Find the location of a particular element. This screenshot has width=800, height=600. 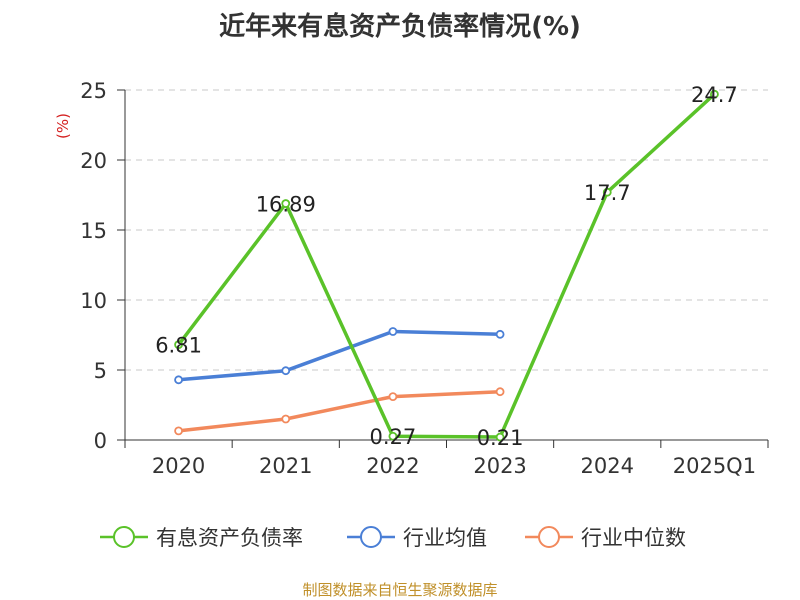

x-tick-label: 2023 is located at coordinates (499, 466).